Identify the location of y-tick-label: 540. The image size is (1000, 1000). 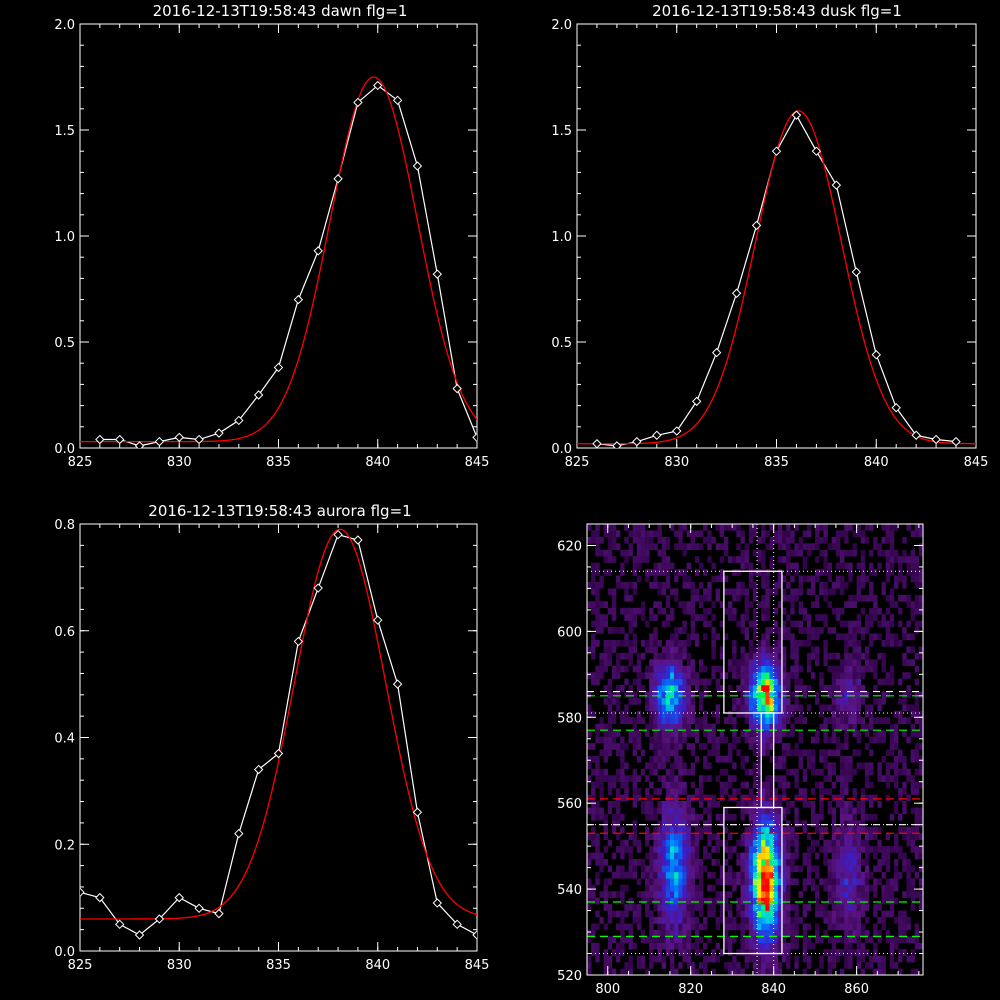
(569, 890).